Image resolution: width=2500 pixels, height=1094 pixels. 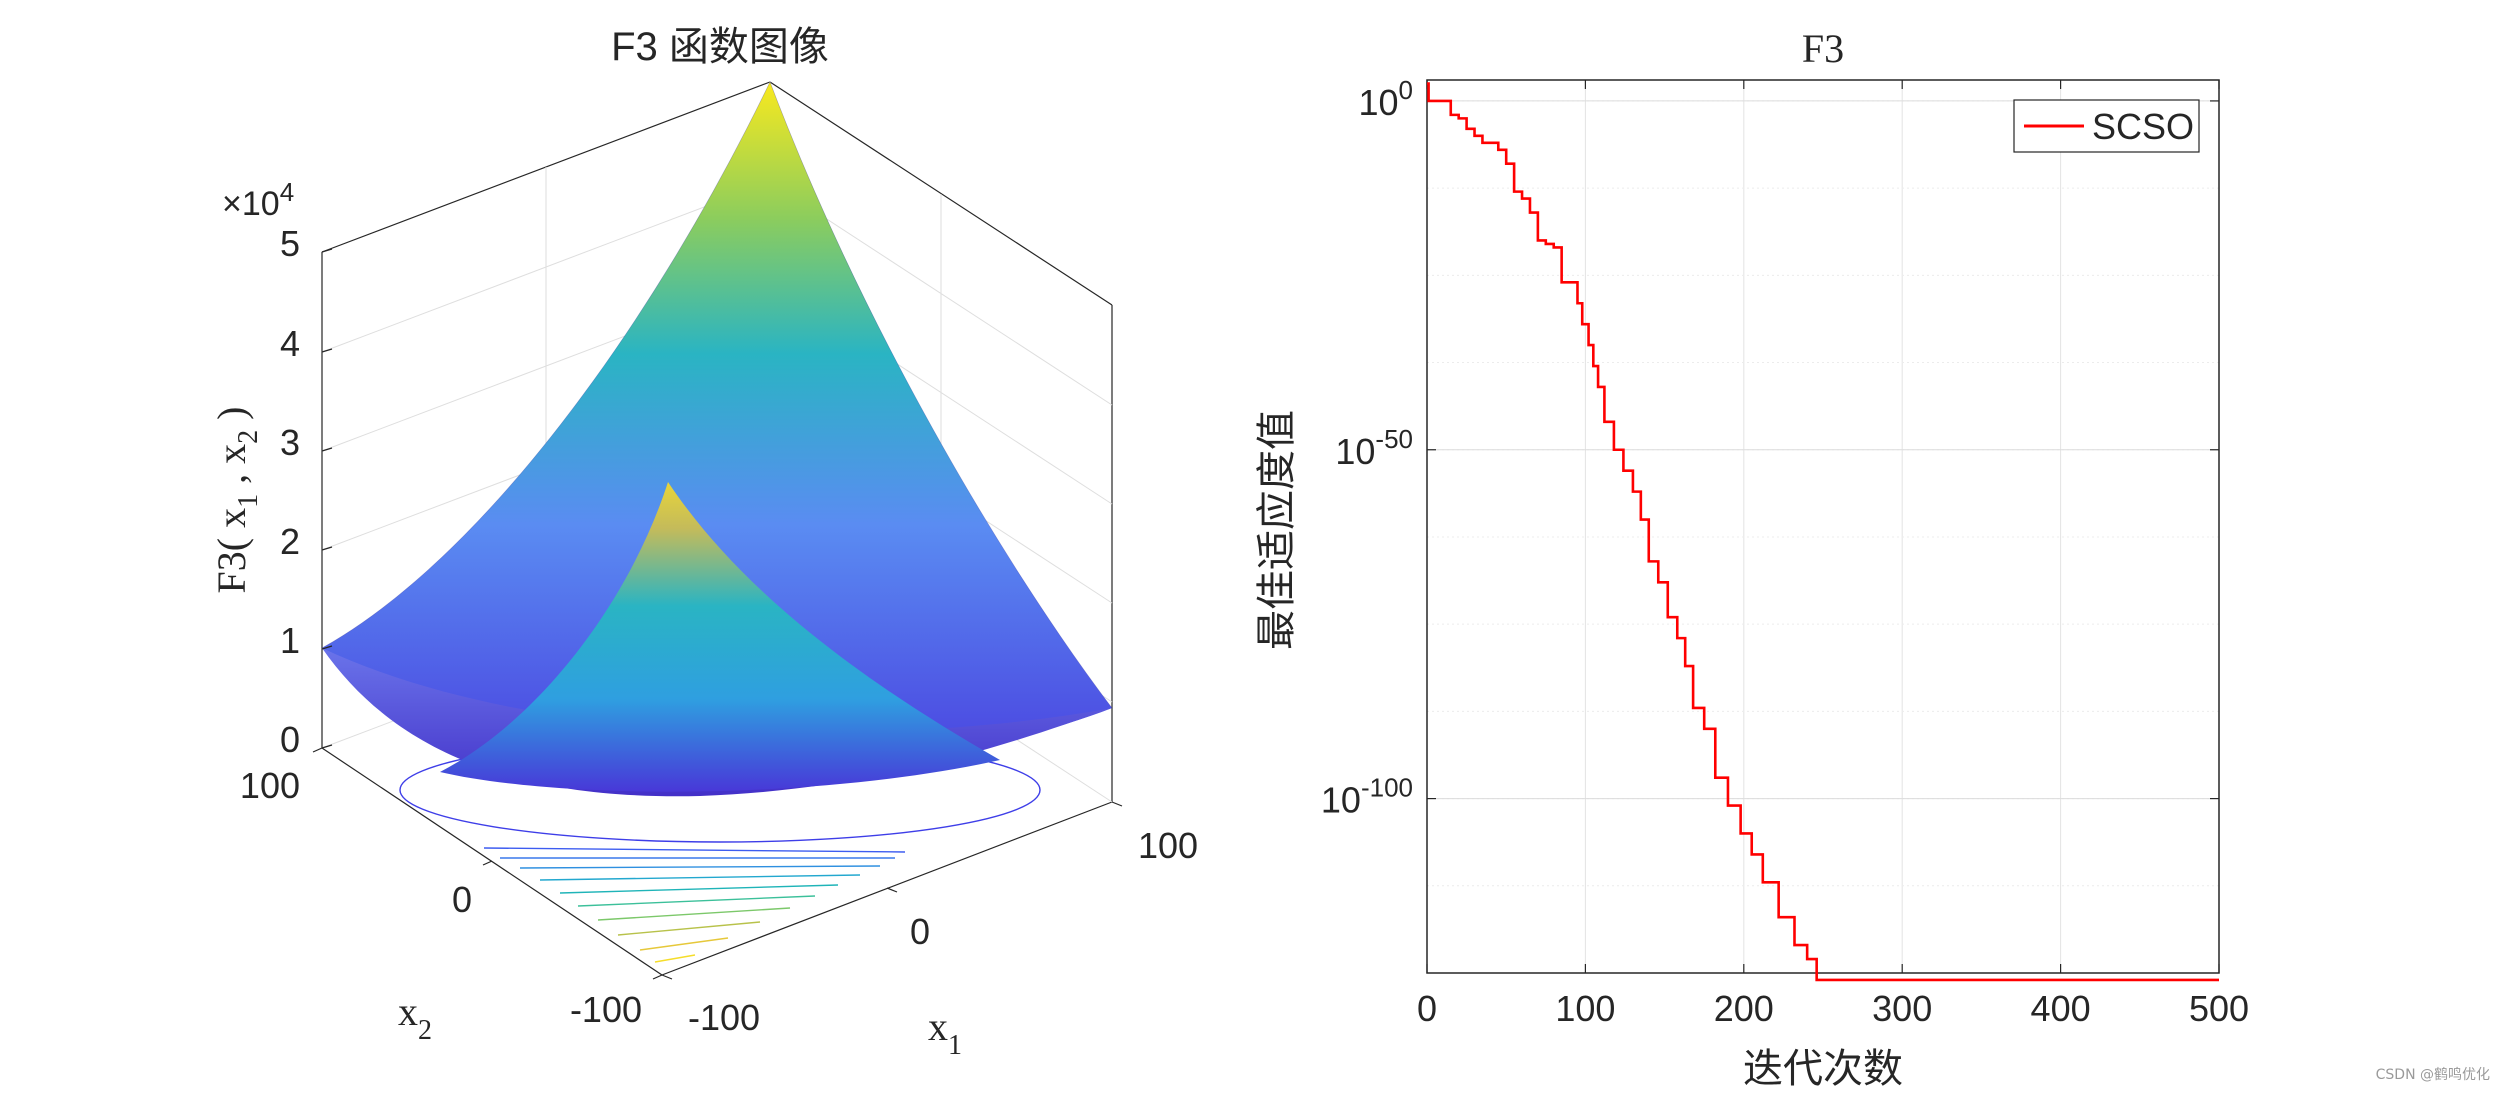 What do you see at coordinates (1902, 1008) in the screenshot?
I see `x-tick-label: 300` at bounding box center [1902, 1008].